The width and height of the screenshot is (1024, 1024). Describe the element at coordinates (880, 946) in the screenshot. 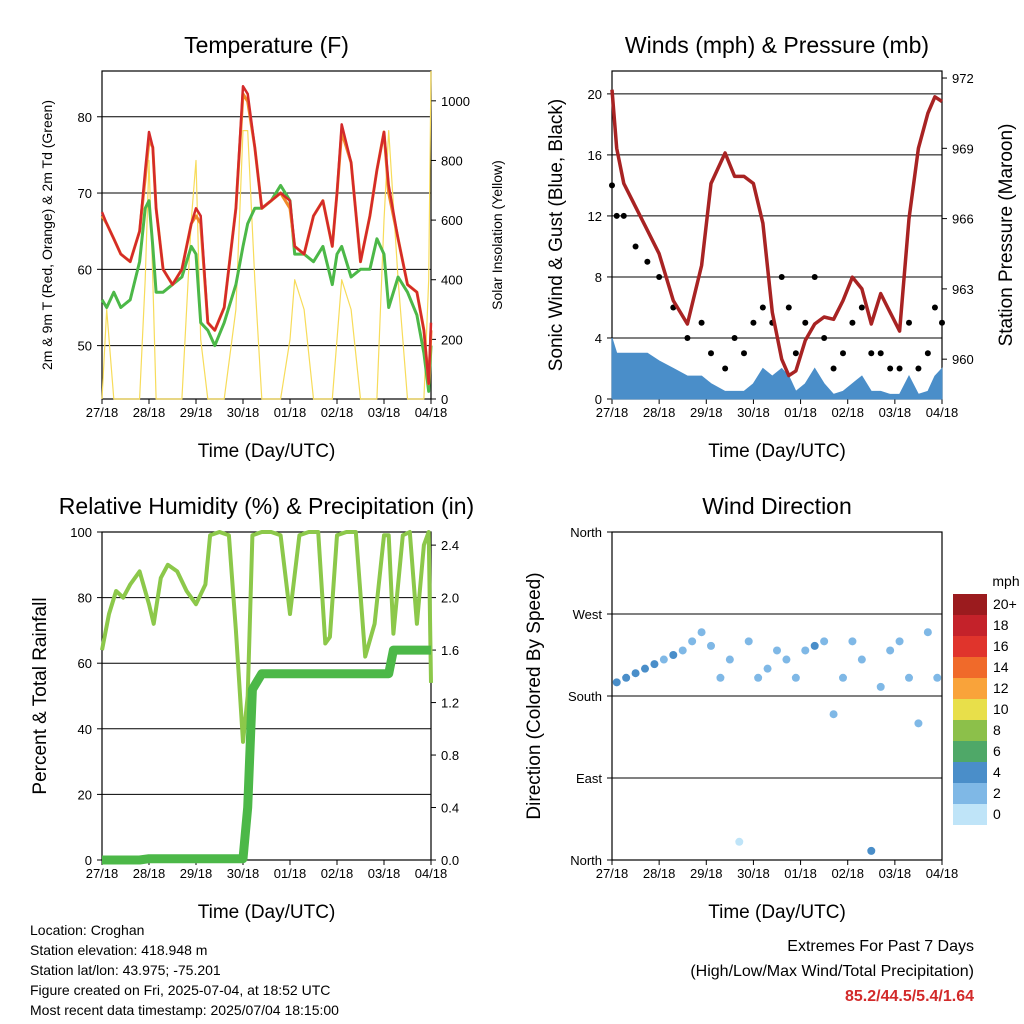

I see `extremes-title: Extremes For Past 7 Days` at that location.